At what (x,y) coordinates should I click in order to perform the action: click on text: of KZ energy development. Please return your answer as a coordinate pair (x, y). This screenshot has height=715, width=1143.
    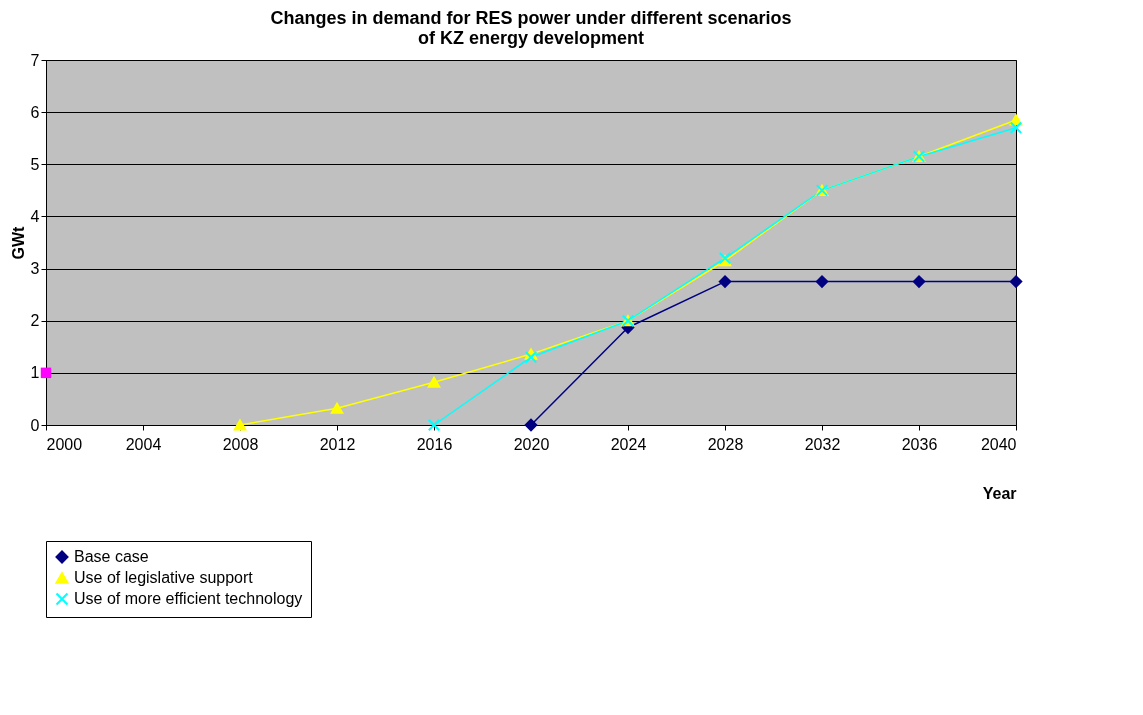
    Looking at the image, I should click on (531, 38).